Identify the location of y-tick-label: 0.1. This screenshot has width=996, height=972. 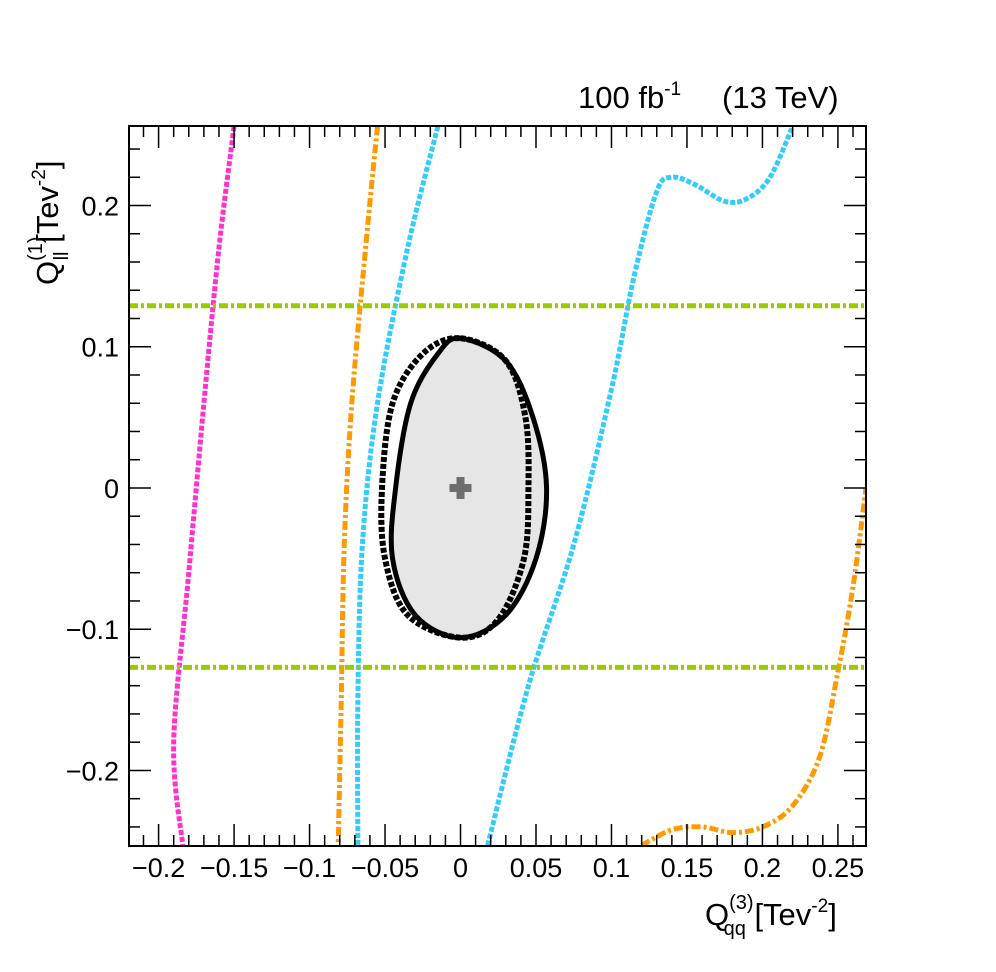
(100, 348).